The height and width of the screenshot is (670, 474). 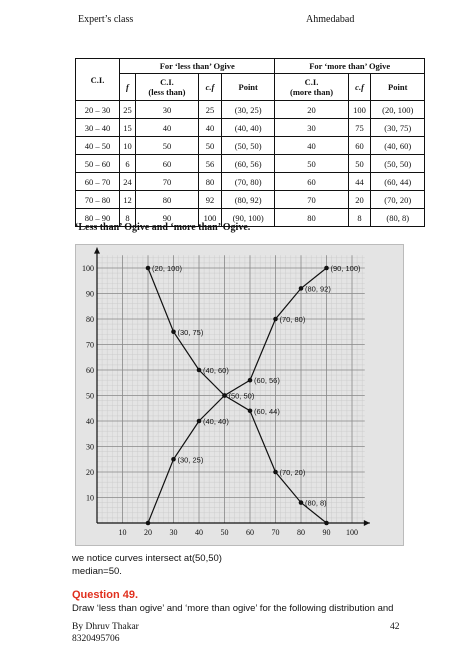 I want to click on table-cell: 8, so click(x=359, y=217).